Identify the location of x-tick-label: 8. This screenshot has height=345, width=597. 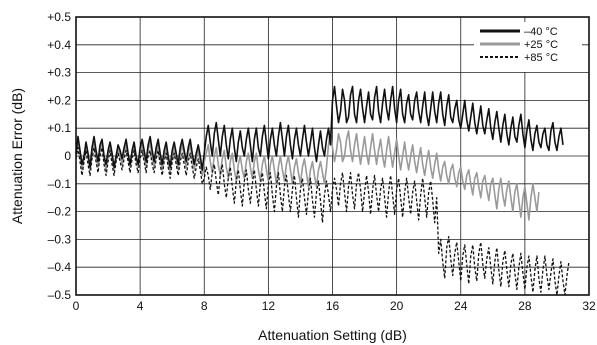
(204, 306).